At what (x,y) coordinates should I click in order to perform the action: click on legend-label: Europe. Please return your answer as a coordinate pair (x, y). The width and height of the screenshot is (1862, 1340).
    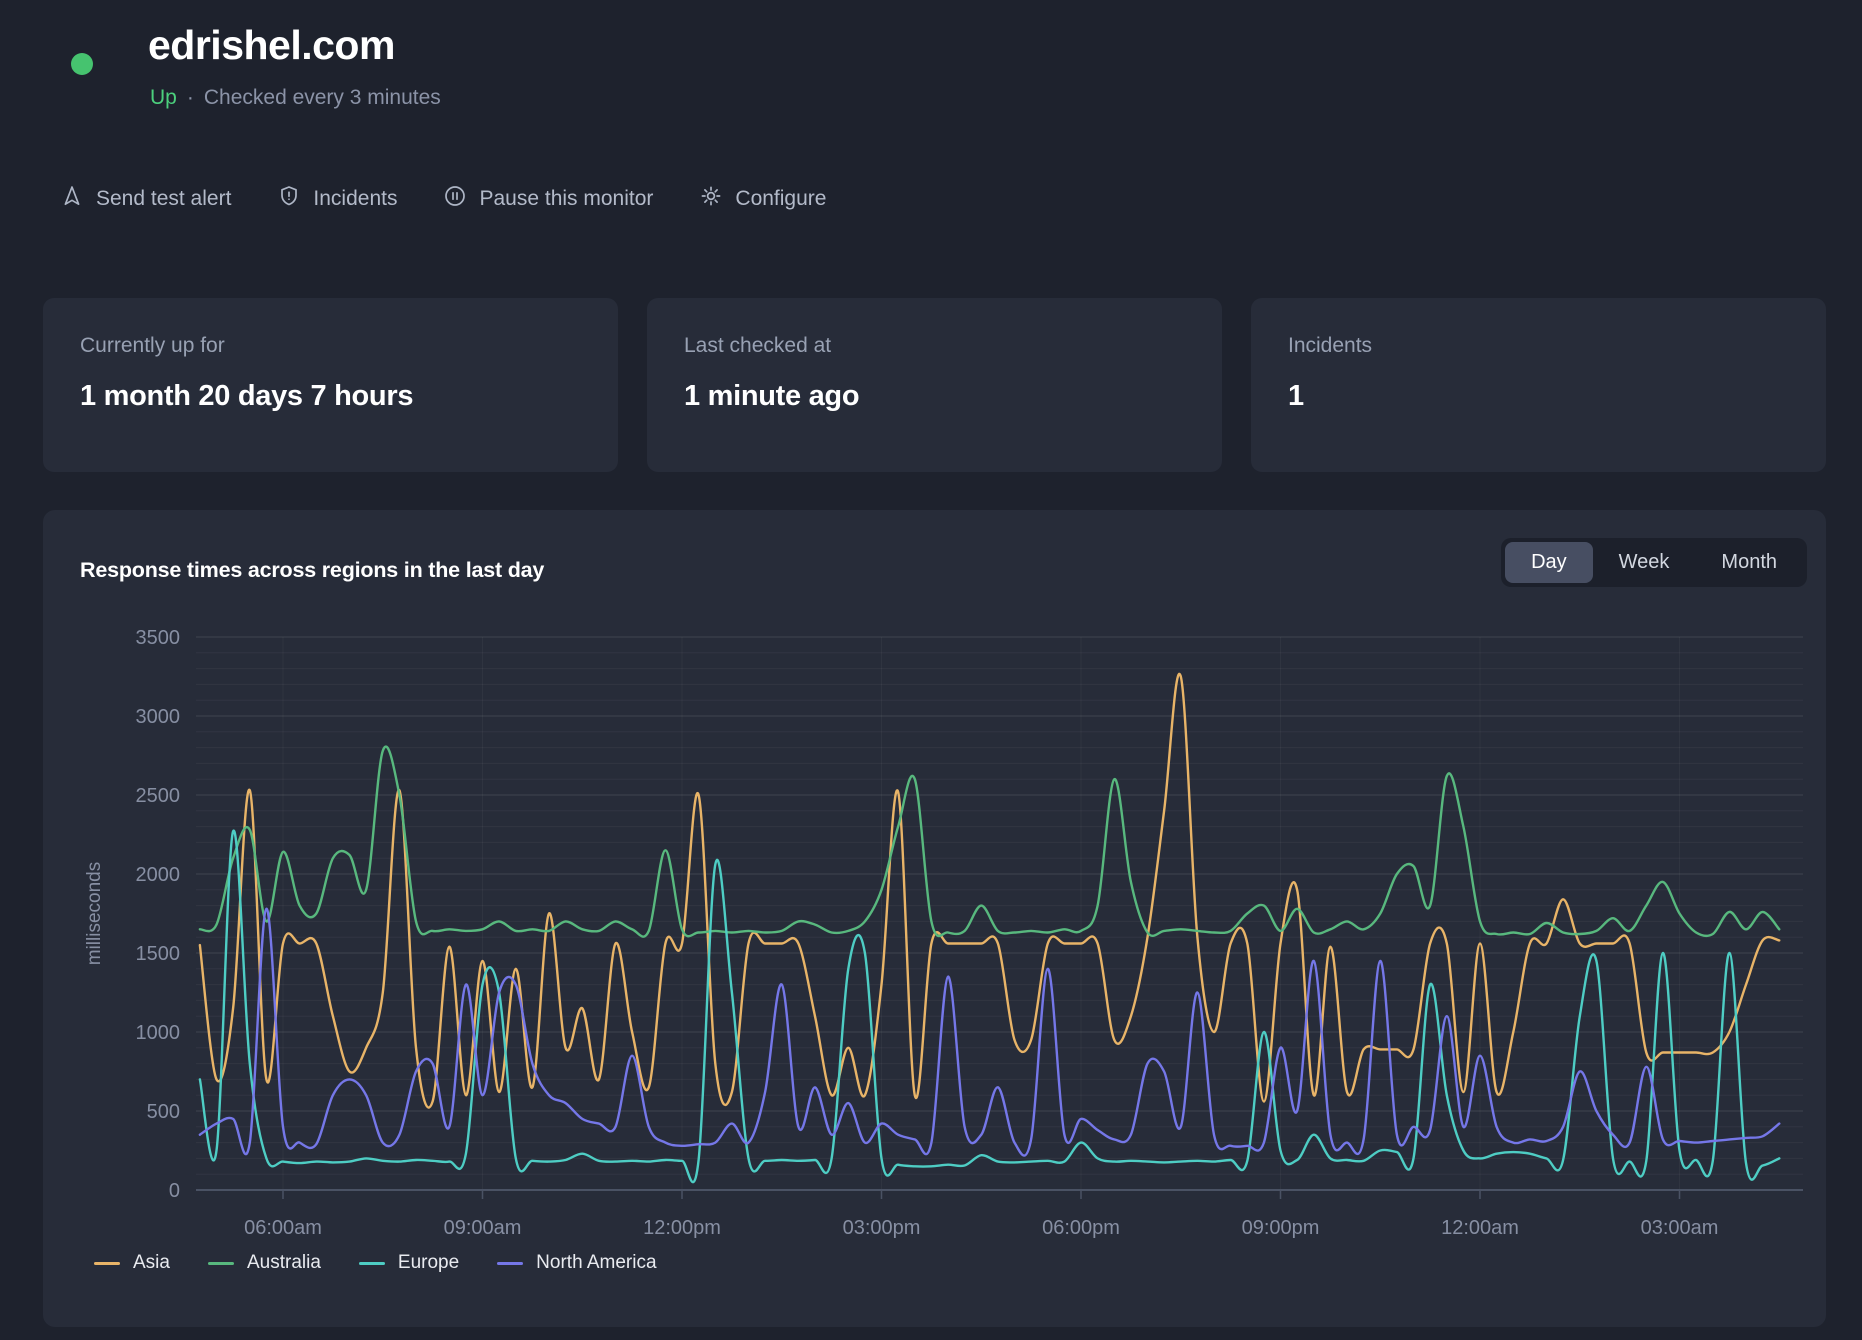
    Looking at the image, I should click on (428, 1262).